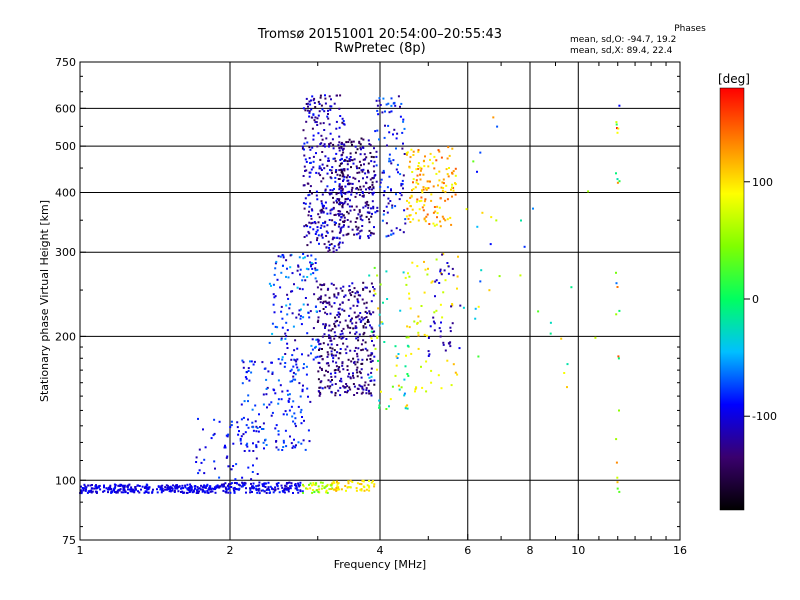 The image size is (800, 600). I want to click on chart-subtitle: RwPretec (8p), so click(380, 48).